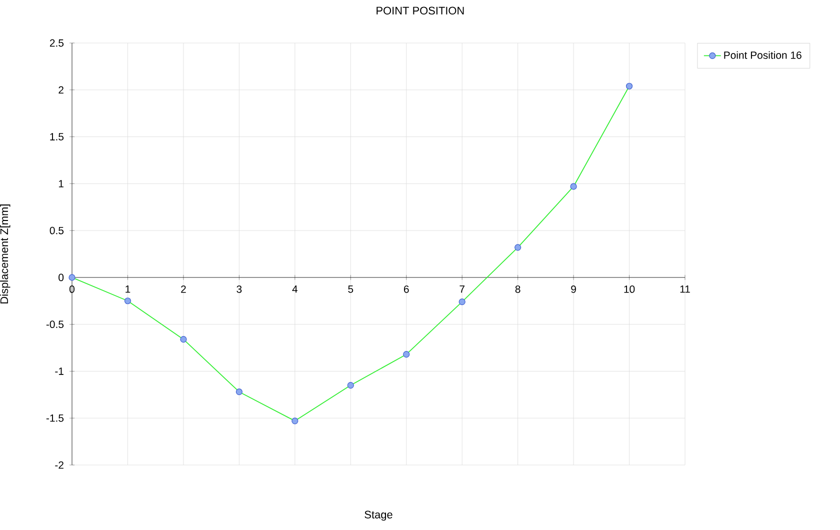 Image resolution: width=840 pixels, height=530 pixels. Describe the element at coordinates (406, 289) in the screenshot. I see `x-tick-label: 6` at that location.